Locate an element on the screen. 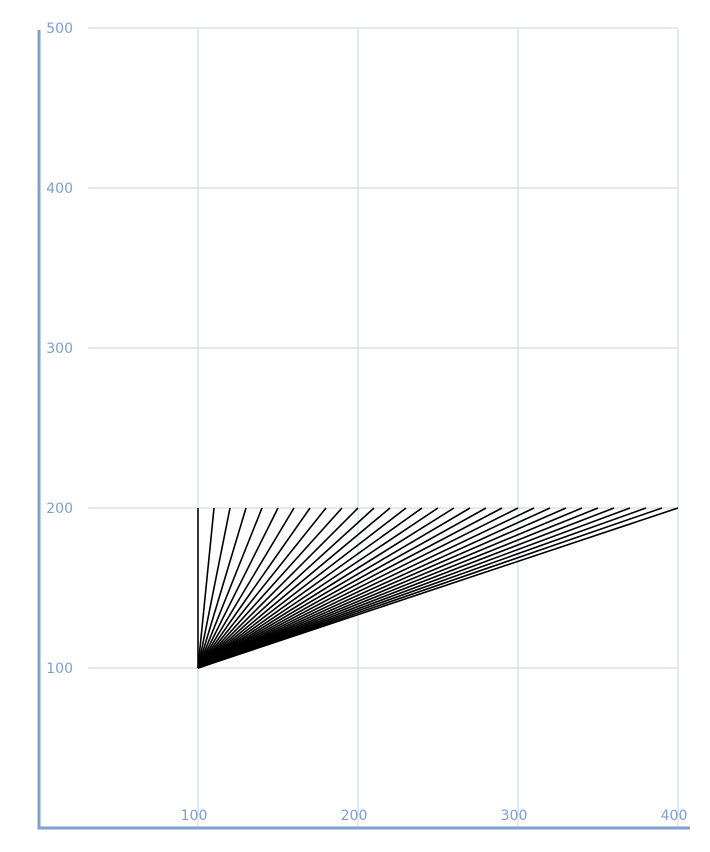 This screenshot has width=710, height=852. x-tick-labels: 100 200 300 400 is located at coordinates (434, 816).